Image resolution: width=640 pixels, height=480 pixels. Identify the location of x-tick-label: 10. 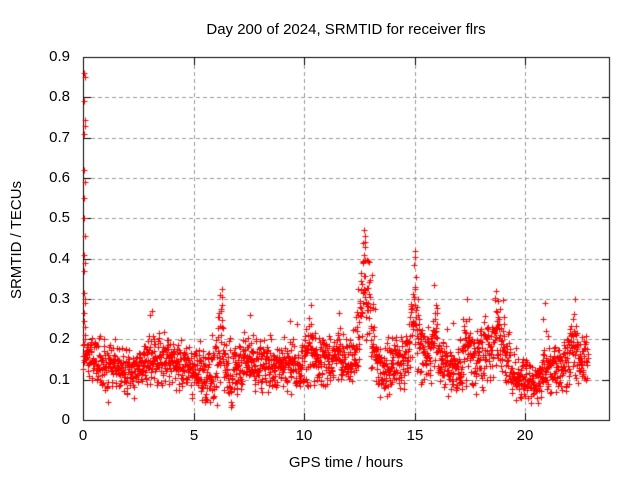
(304, 435).